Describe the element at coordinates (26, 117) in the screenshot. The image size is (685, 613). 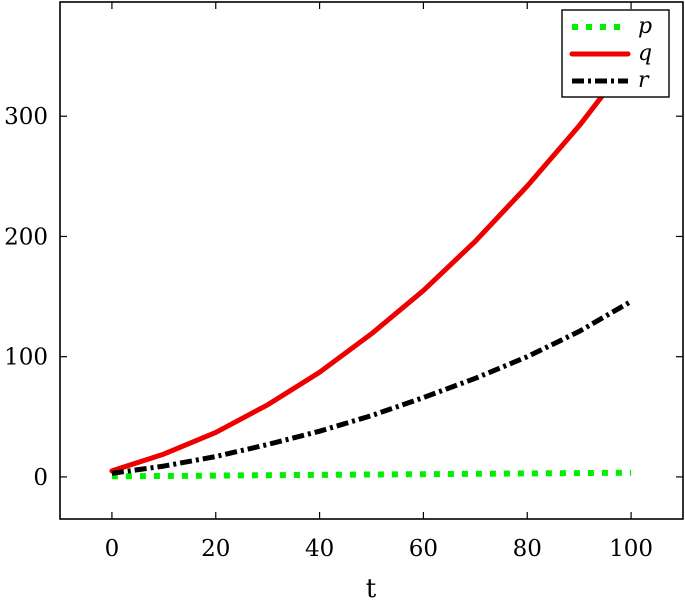
I see `y-tick-label: 300` at that location.